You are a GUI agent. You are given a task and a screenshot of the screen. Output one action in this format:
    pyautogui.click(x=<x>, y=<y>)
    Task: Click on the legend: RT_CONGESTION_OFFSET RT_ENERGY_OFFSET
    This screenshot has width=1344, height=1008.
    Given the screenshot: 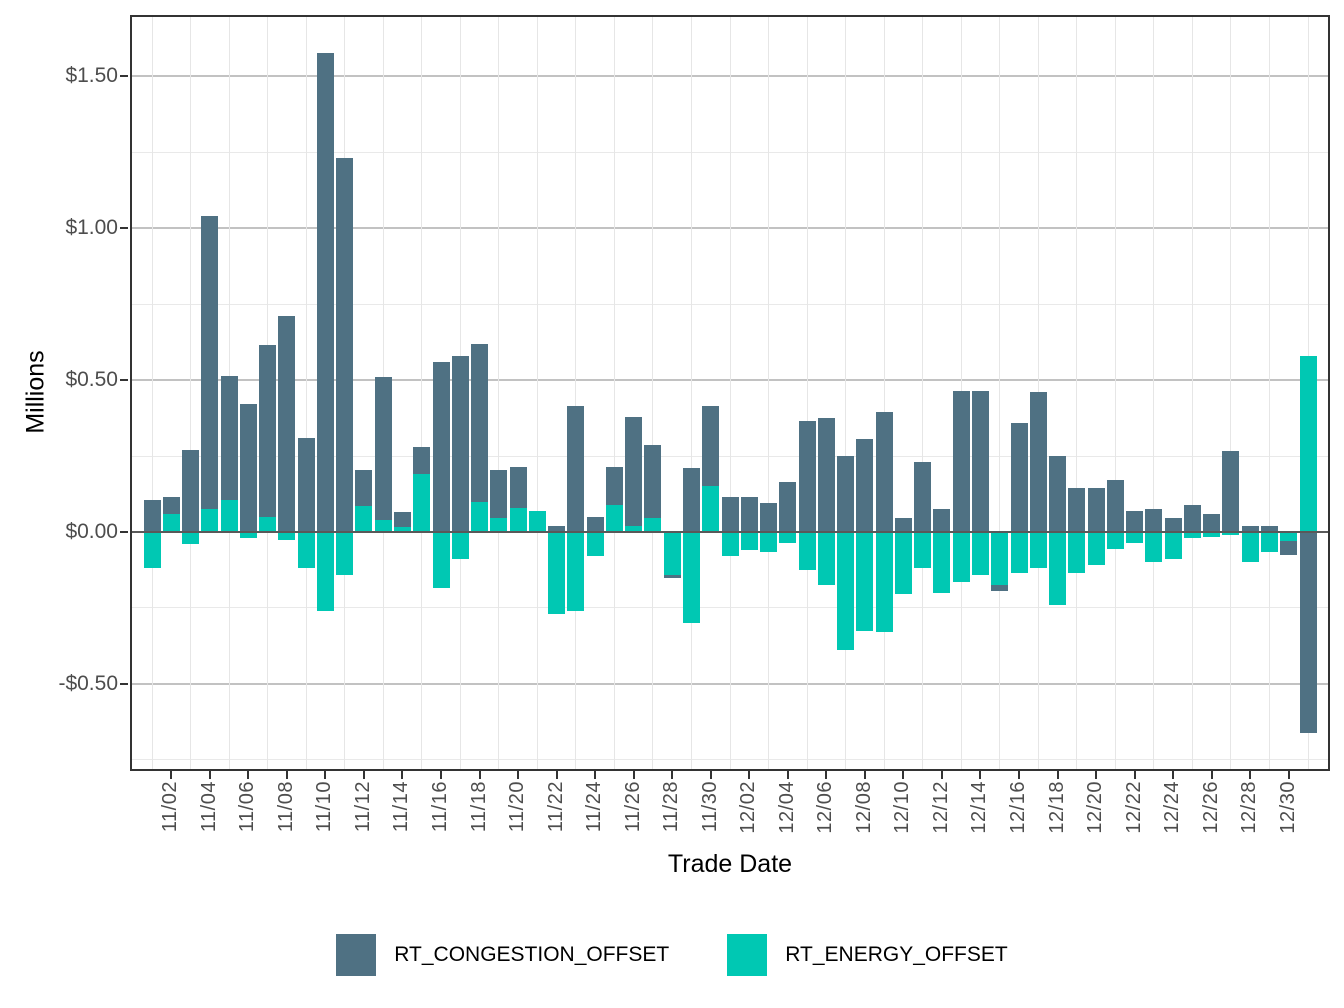 What is the action you would take?
    pyautogui.click(x=672, y=955)
    